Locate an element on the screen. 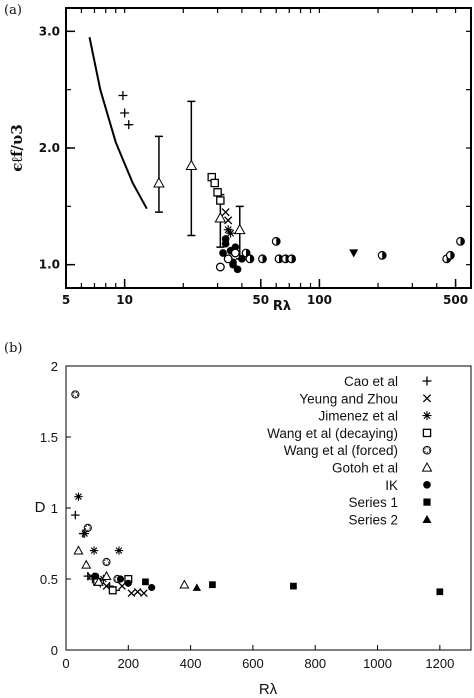  x-tick-label: 1200 is located at coordinates (439, 663).